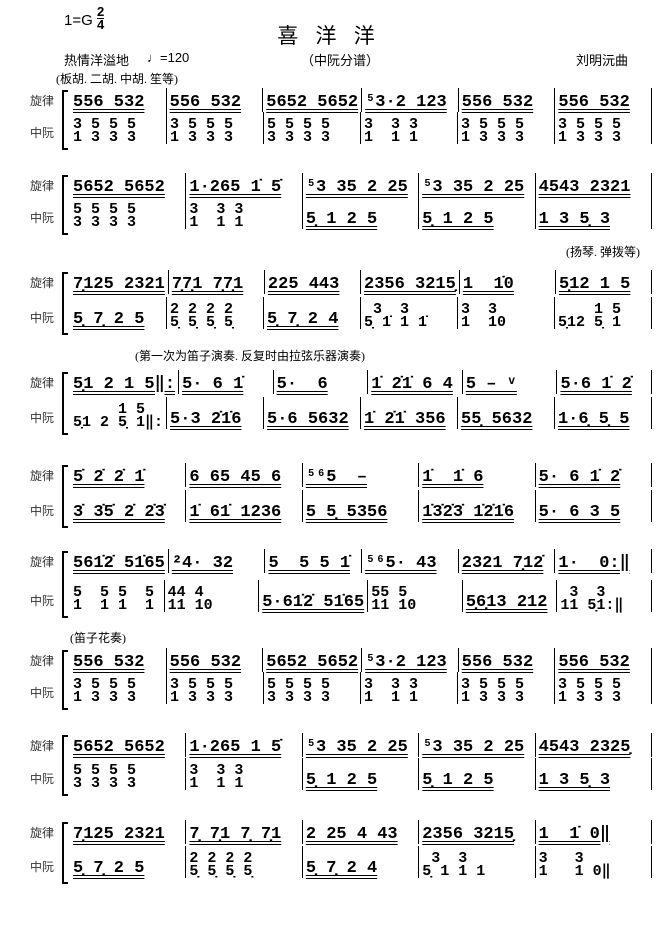 The image size is (658, 926). What do you see at coordinates (488, 284) in the screenshot?
I see `measure-notes: 1 1̇0` at bounding box center [488, 284].